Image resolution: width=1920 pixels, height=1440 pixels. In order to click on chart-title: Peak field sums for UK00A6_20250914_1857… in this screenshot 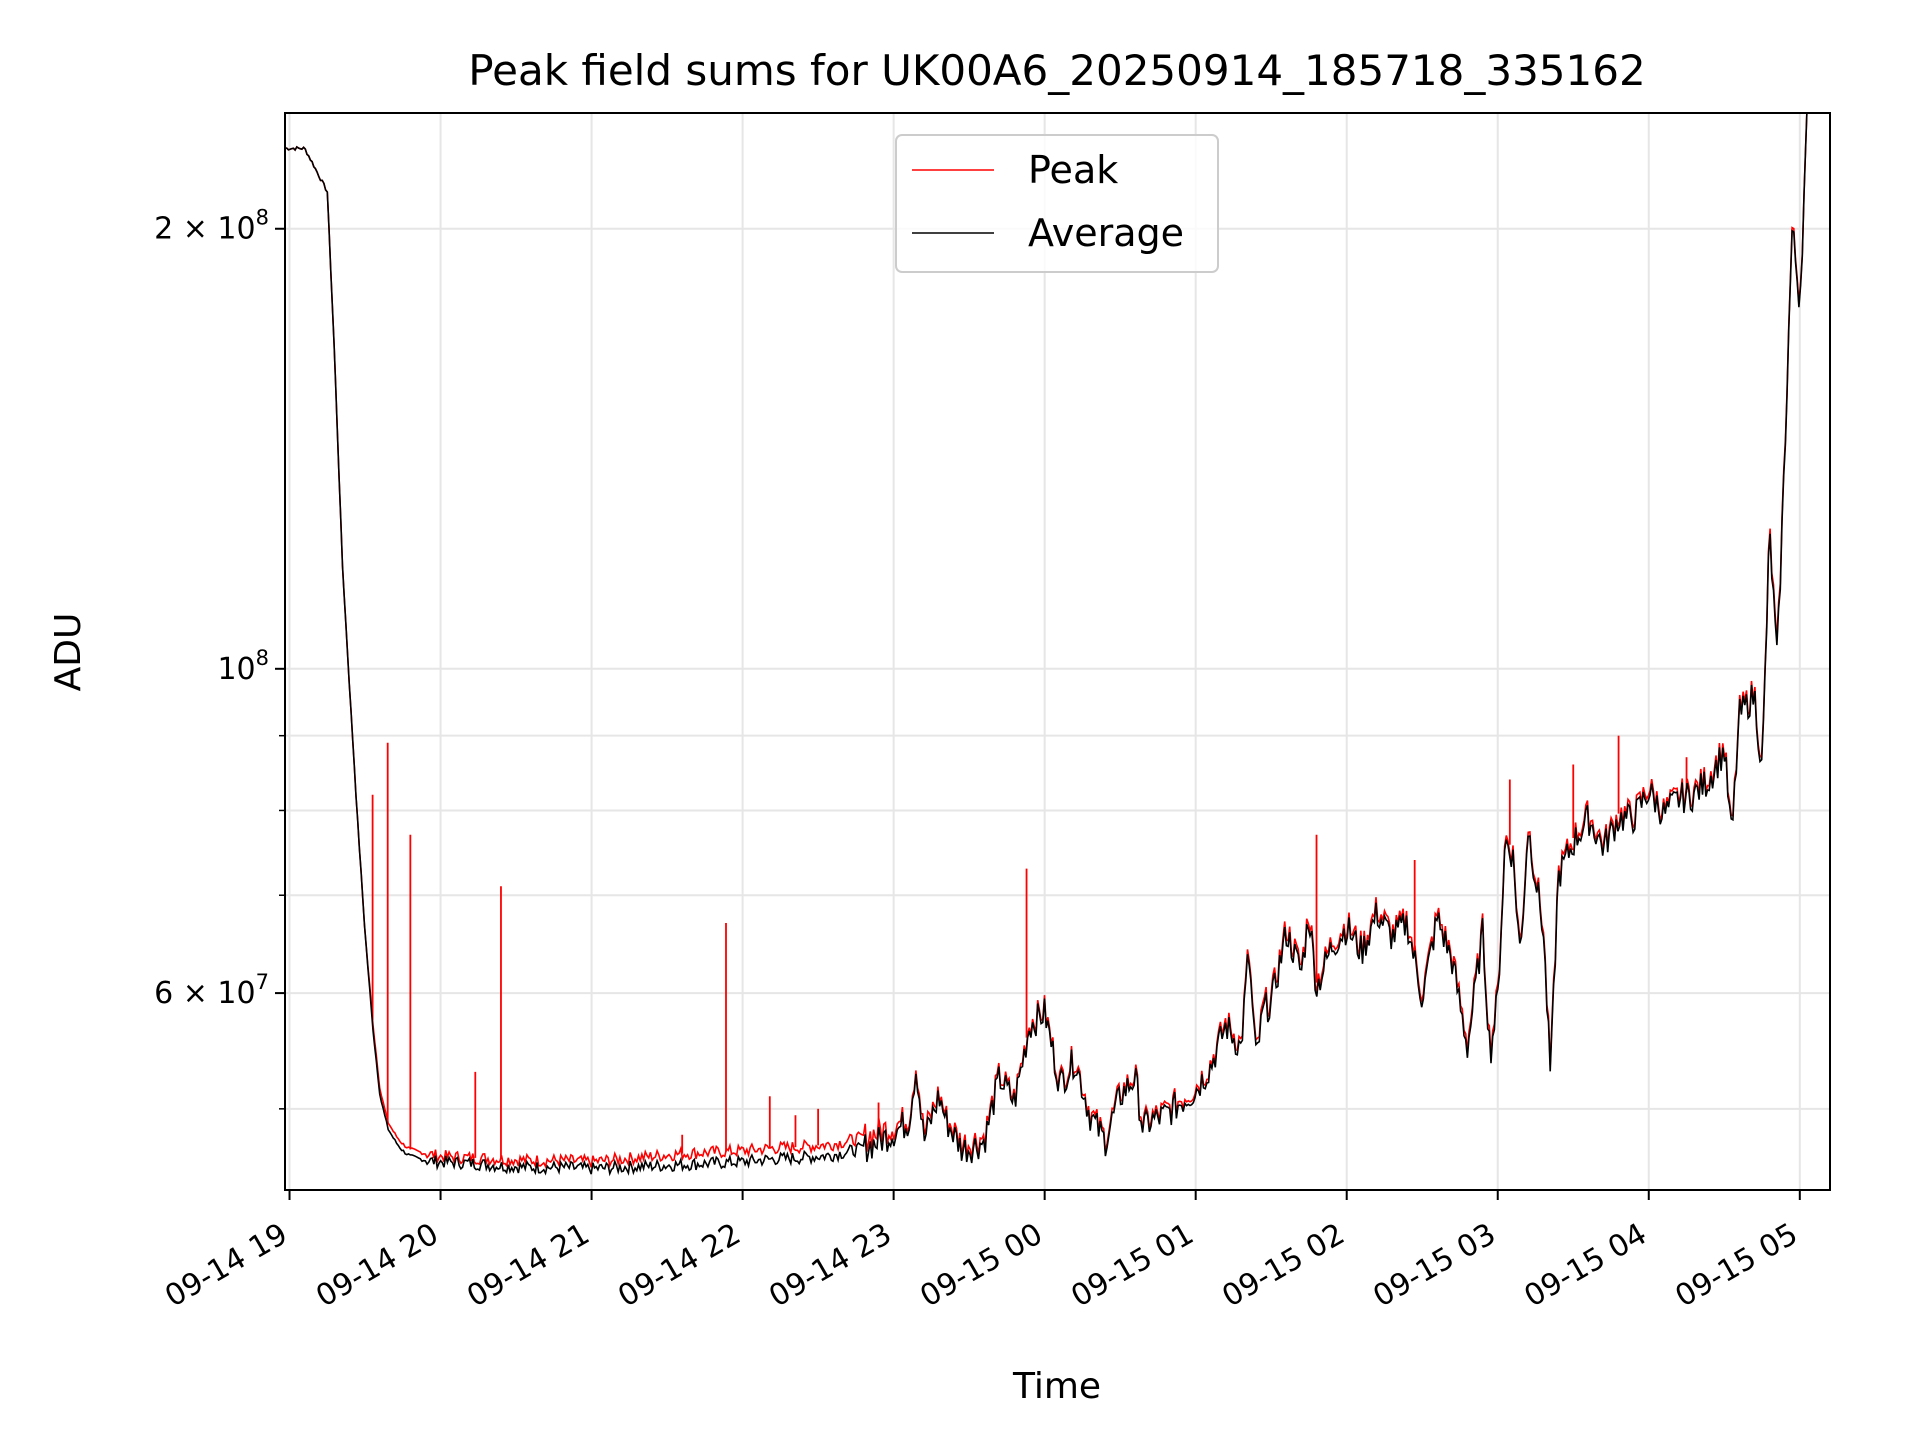, I will do `click(1056, 70)`.